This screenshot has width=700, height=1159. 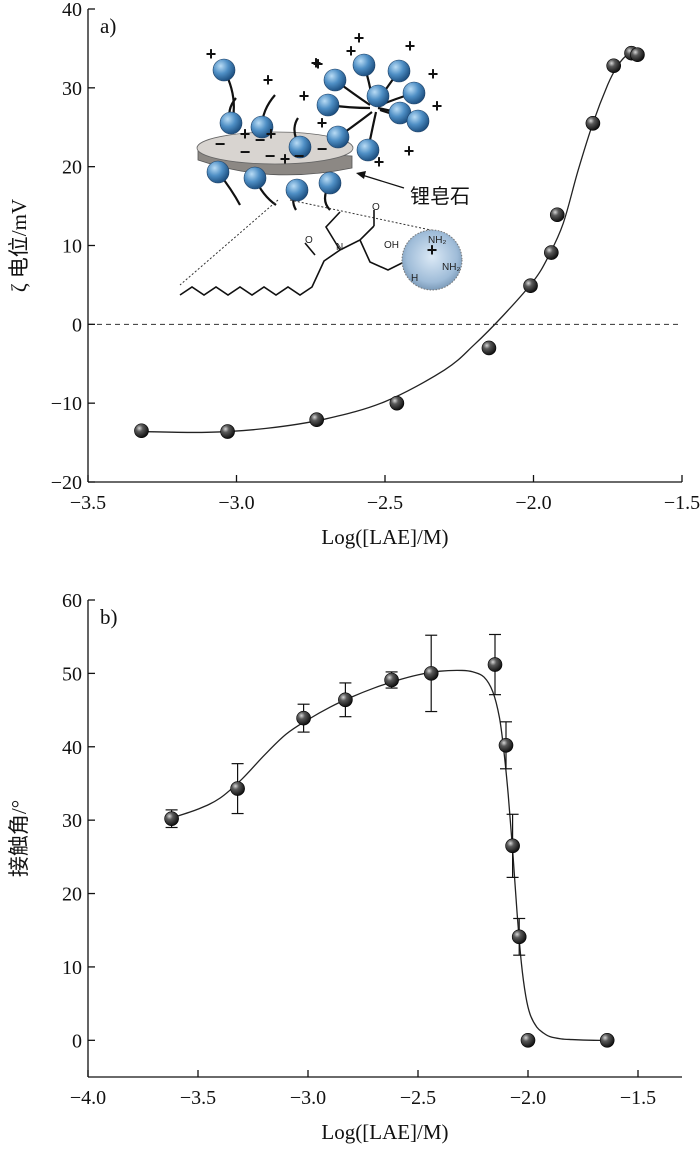 I want to click on molecule-carbonyl, so click(x=310, y=249).